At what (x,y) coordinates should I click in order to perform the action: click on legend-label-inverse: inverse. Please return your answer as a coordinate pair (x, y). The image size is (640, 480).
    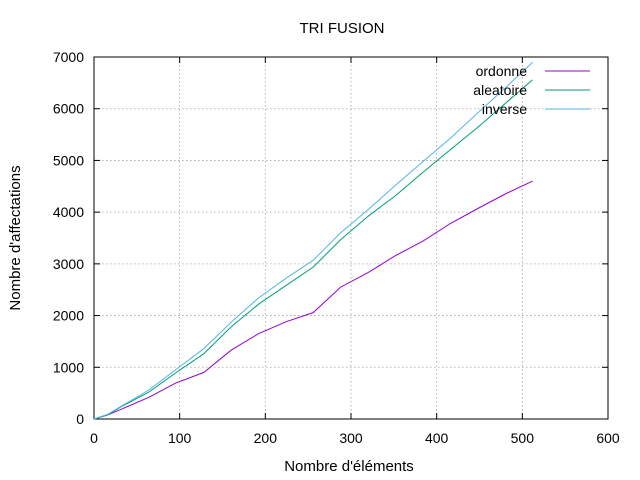
    Looking at the image, I should click on (504, 109).